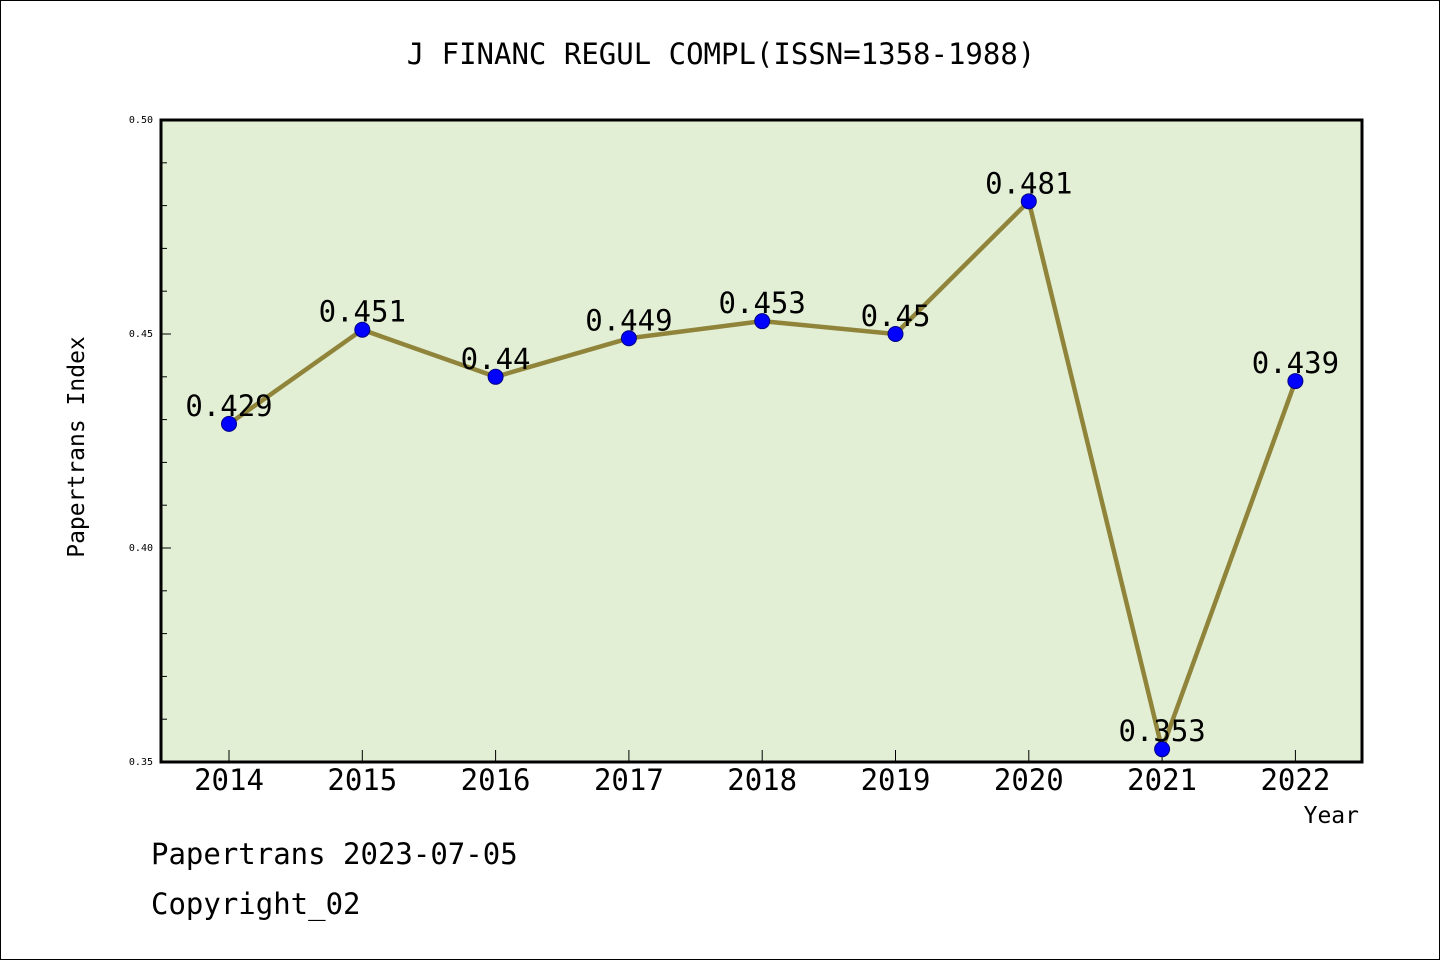 Image resolution: width=1440 pixels, height=960 pixels. Describe the element at coordinates (496, 359) in the screenshot. I see `data-label: 0.44` at that location.